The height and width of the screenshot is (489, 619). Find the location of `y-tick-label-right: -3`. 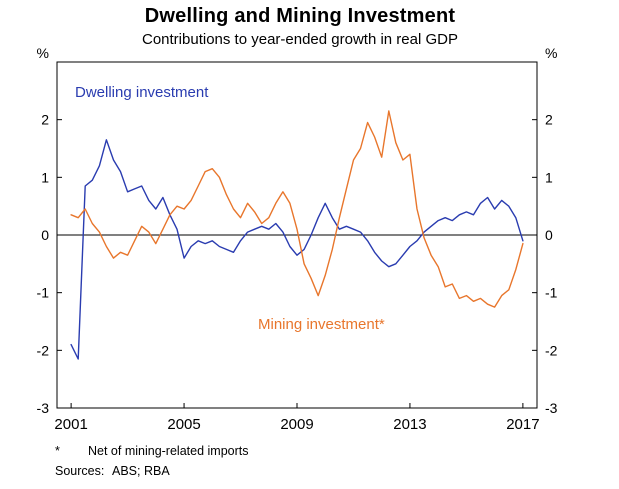

y-tick-label-right: -3 is located at coordinates (551, 408).